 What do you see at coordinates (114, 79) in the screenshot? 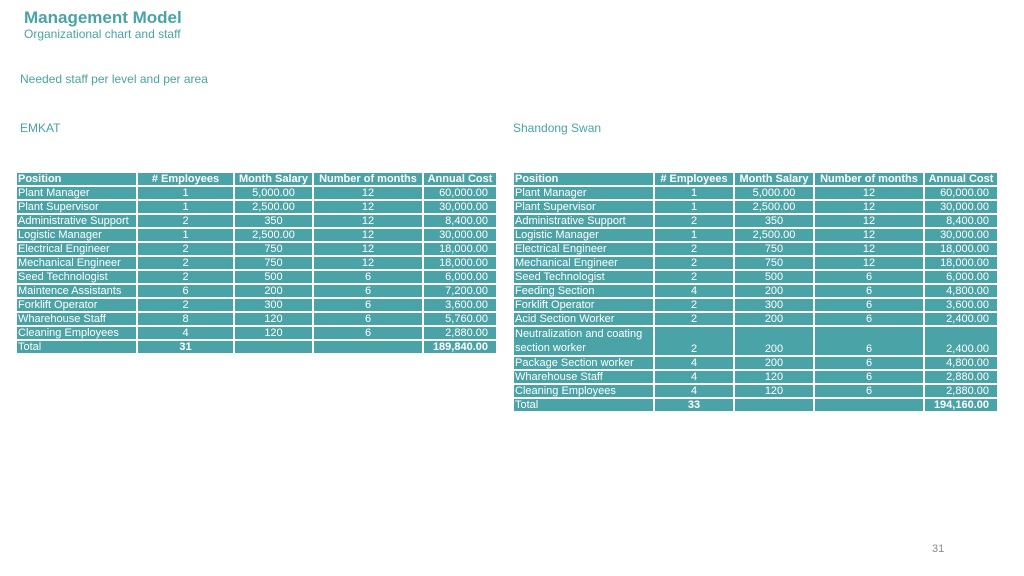
I see `section-heading: Needed staff per level and per area` at bounding box center [114, 79].